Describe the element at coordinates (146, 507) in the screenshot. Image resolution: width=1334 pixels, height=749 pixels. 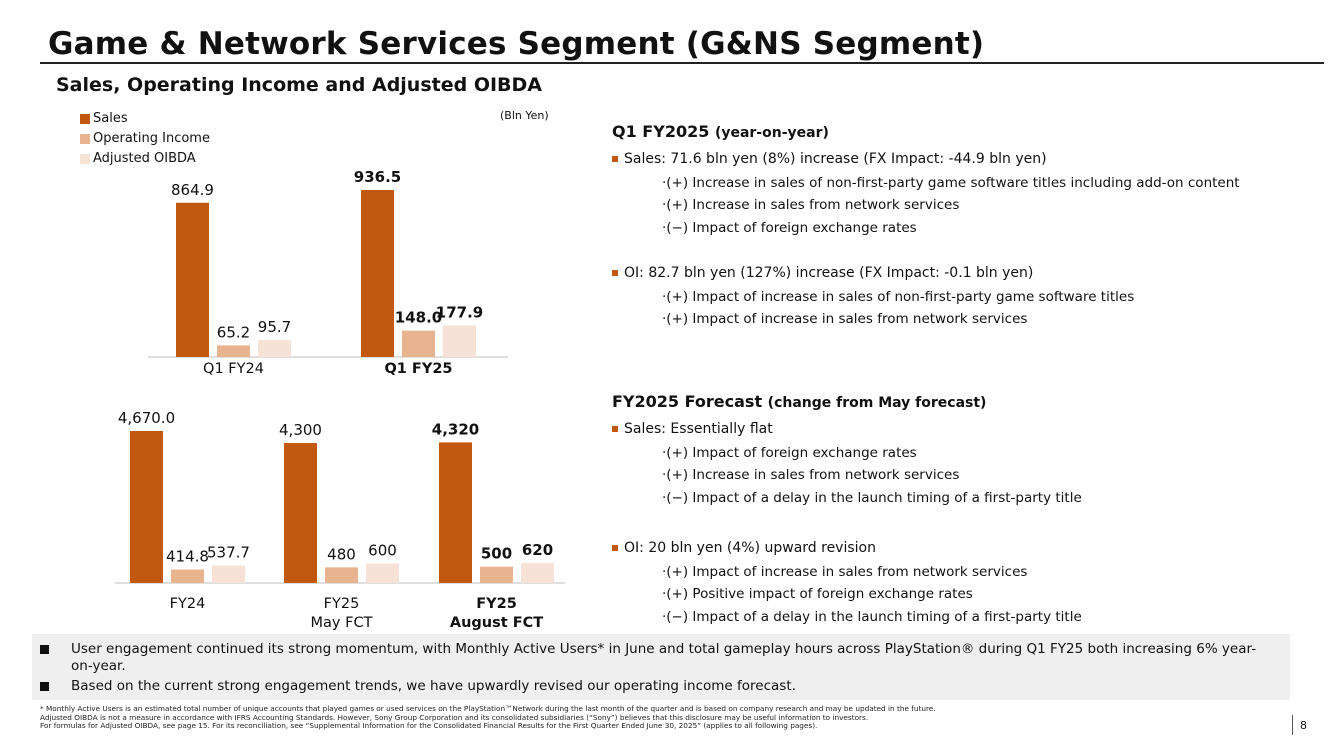
I see `bar-sales-fy24` at that location.